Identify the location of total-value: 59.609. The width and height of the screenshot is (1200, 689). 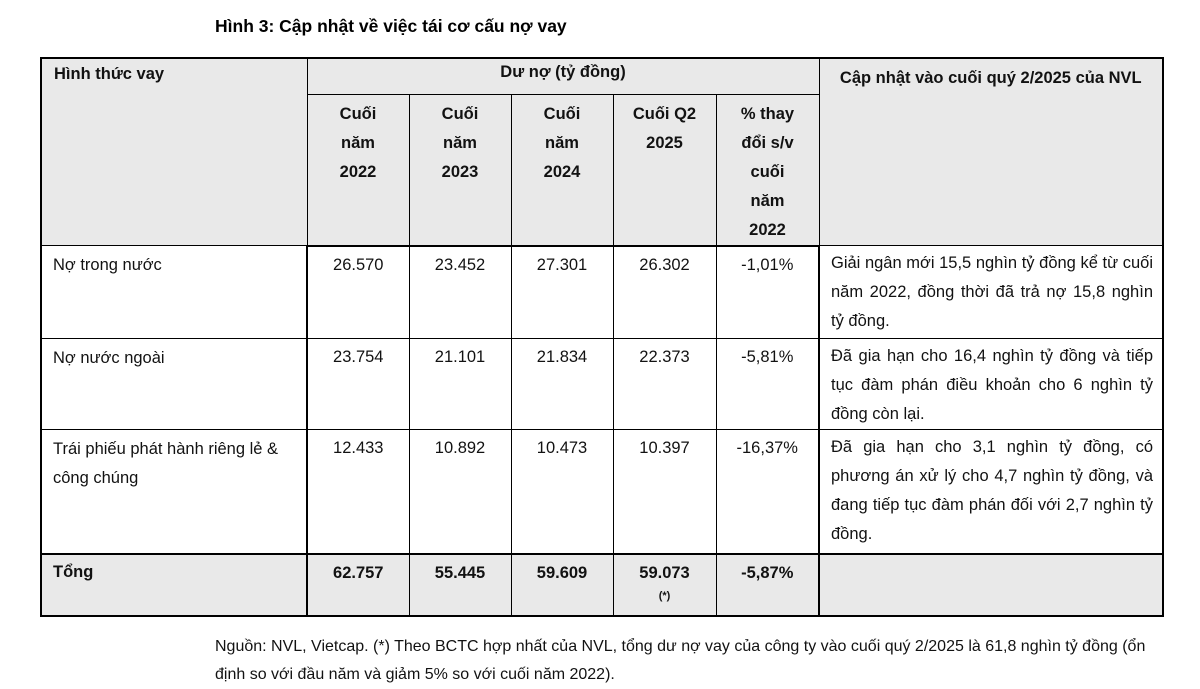
(562, 584).